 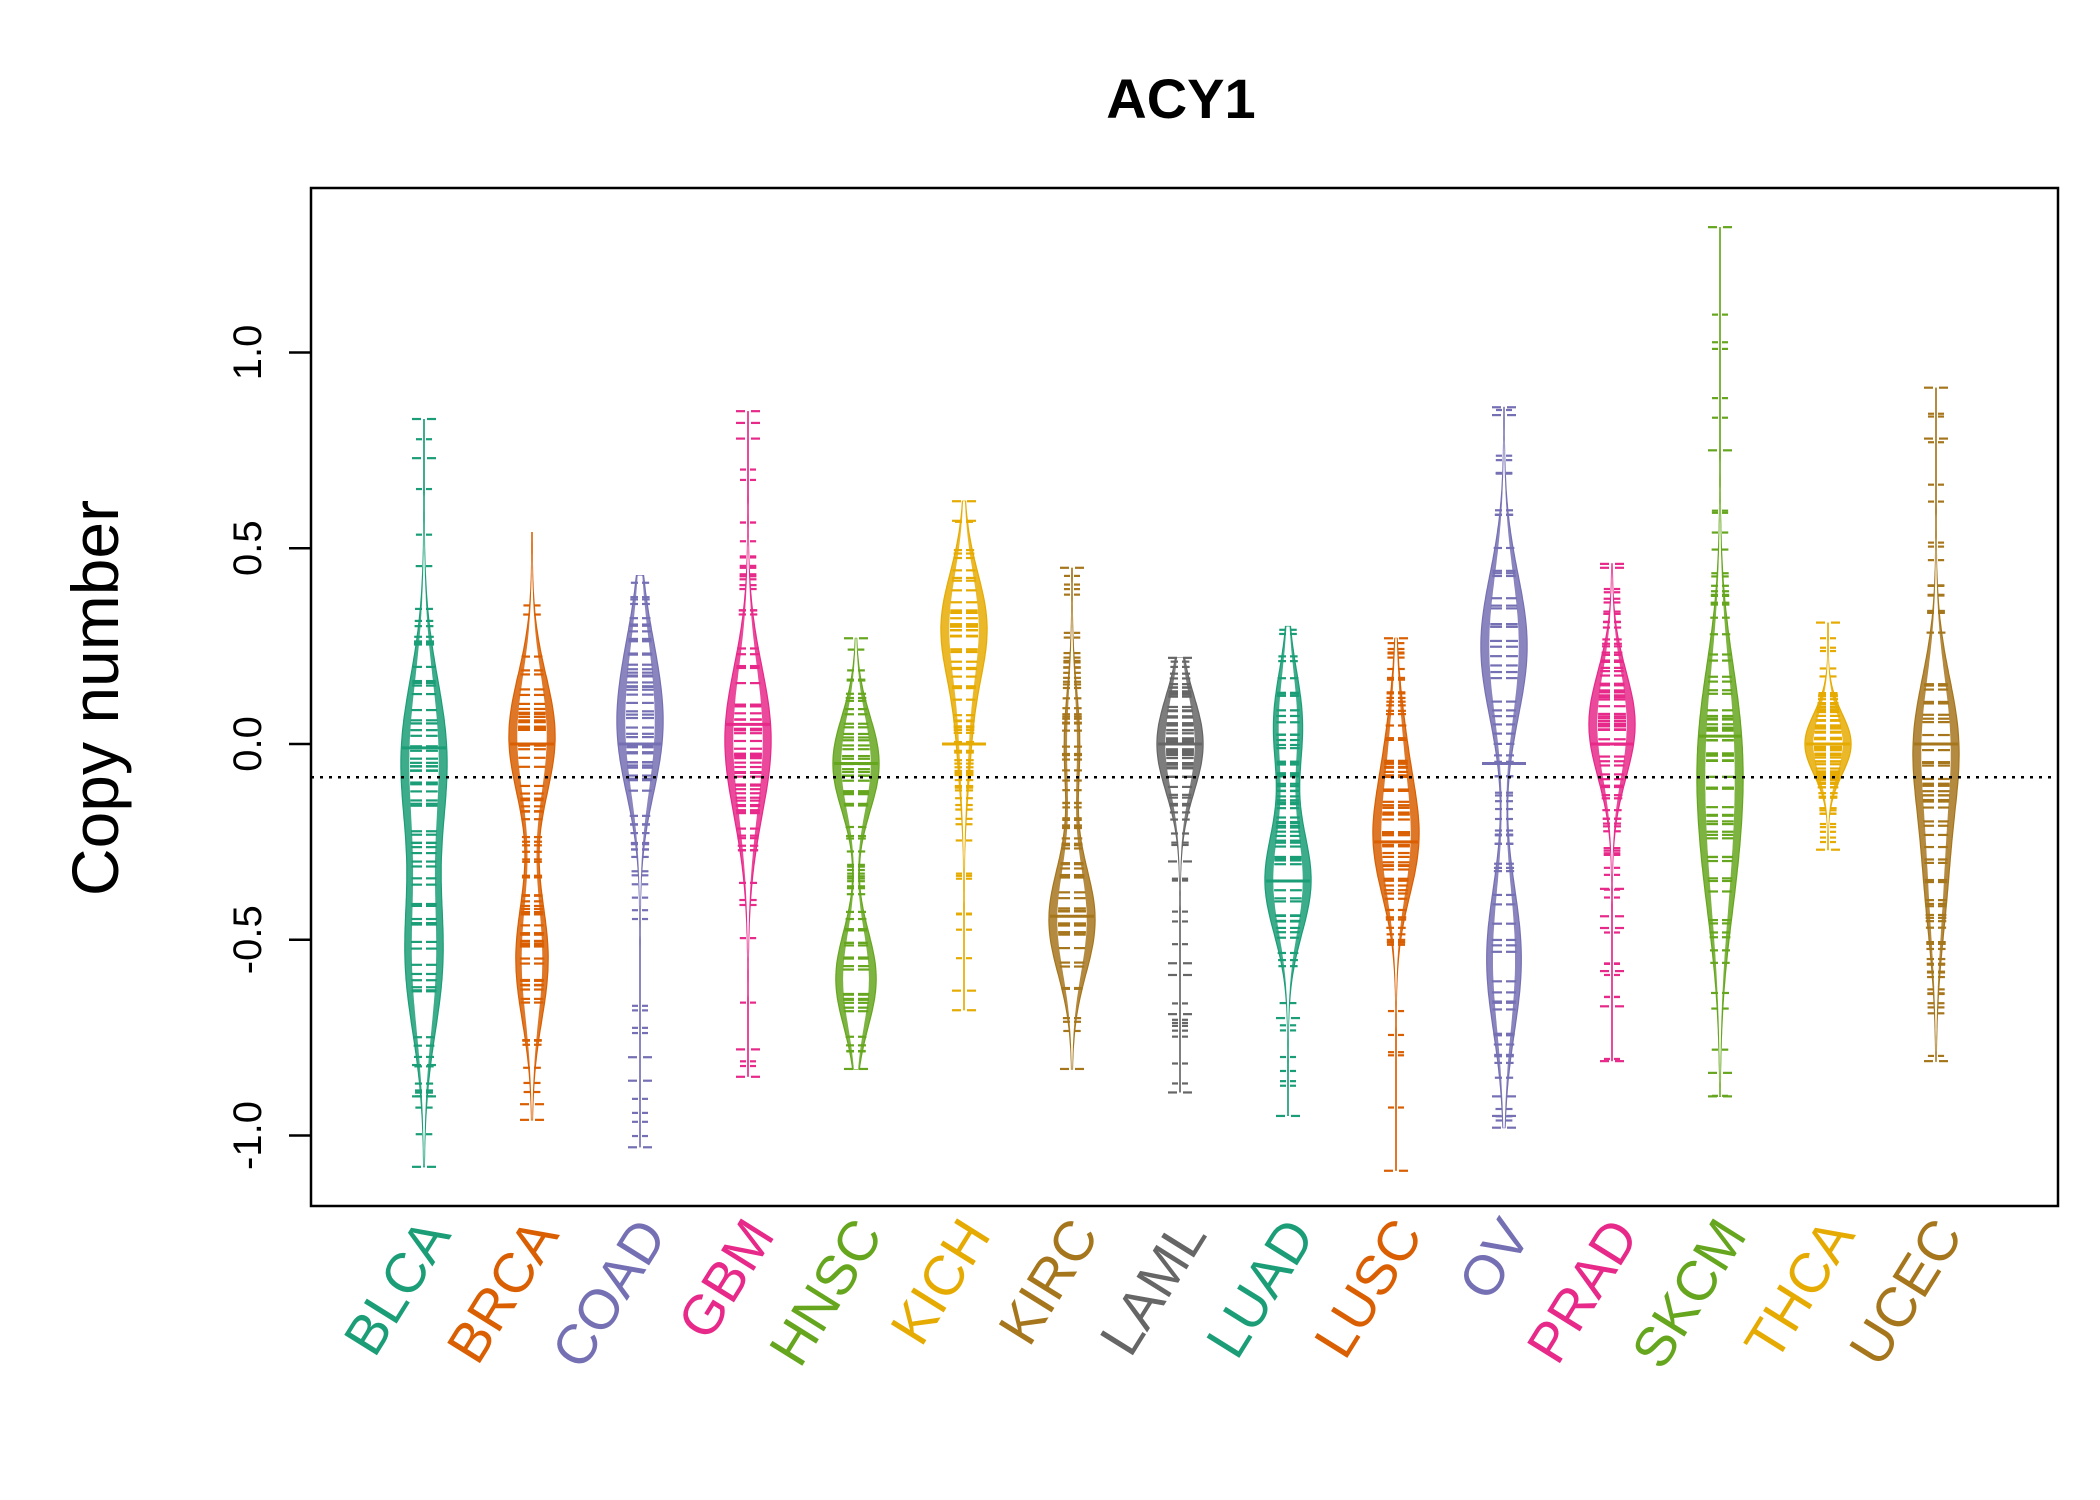 I want to click on bean-brca, so click(x=532, y=826).